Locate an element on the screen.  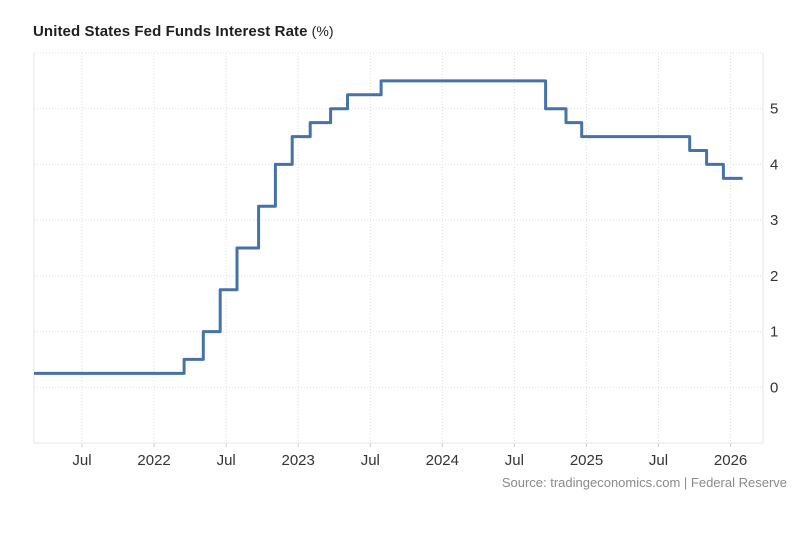
y-tick-label: 3 is located at coordinates (774, 220).